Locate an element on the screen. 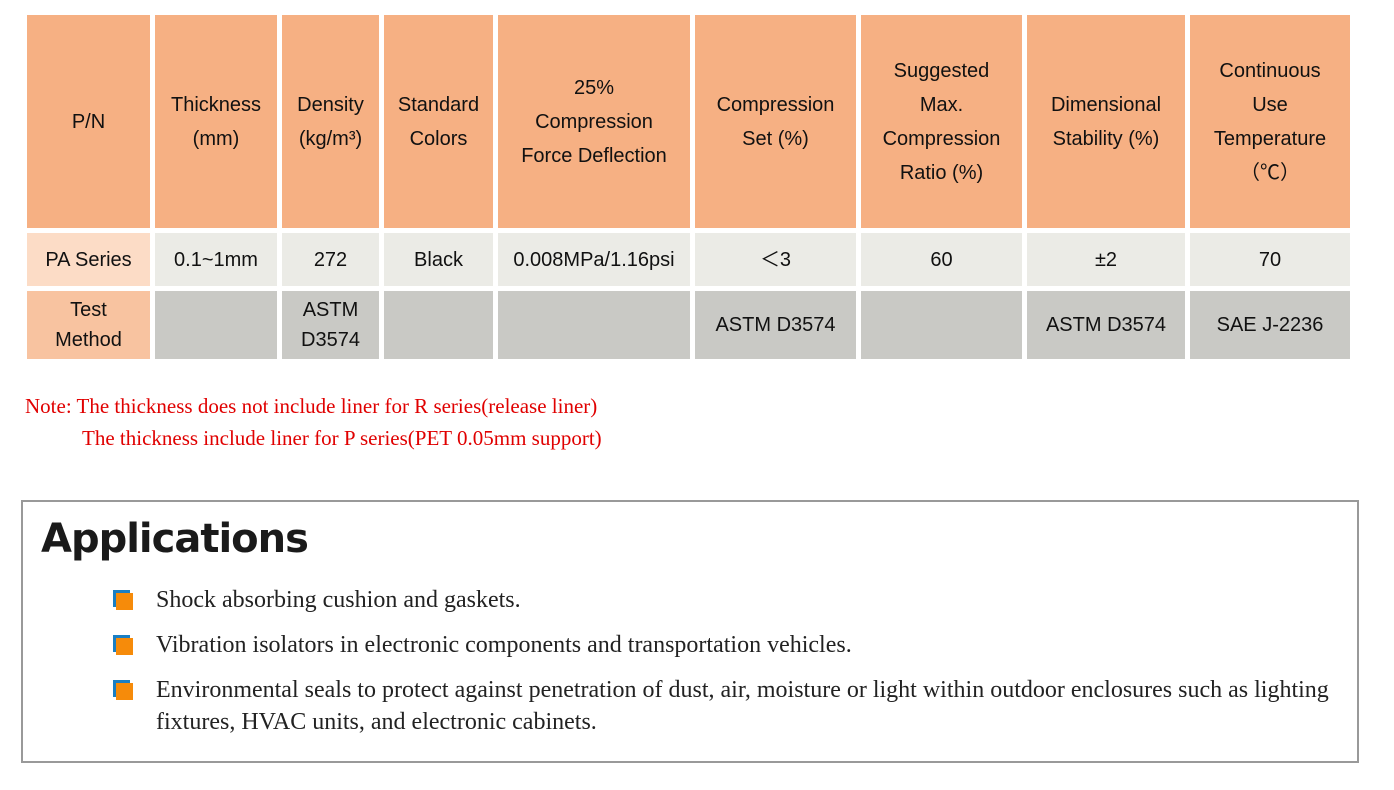 The width and height of the screenshot is (1394, 790). table-cell: 272 is located at coordinates (330, 259).